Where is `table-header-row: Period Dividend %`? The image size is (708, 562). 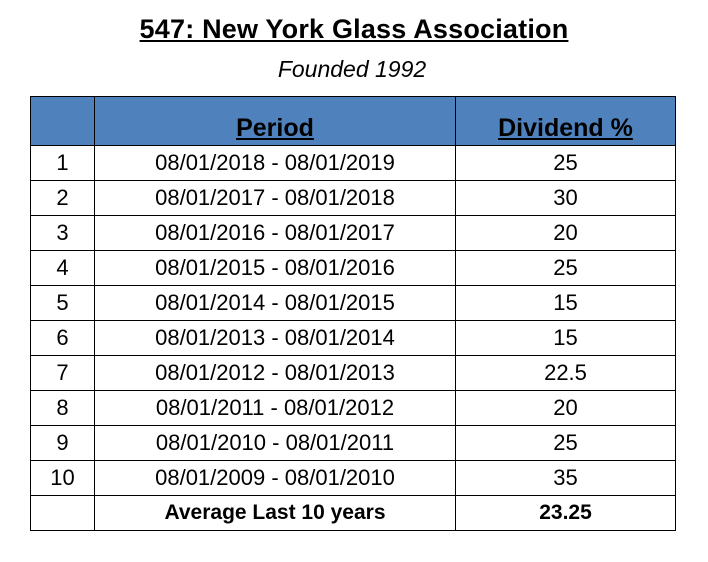 table-header-row: Period Dividend % is located at coordinates (353, 121).